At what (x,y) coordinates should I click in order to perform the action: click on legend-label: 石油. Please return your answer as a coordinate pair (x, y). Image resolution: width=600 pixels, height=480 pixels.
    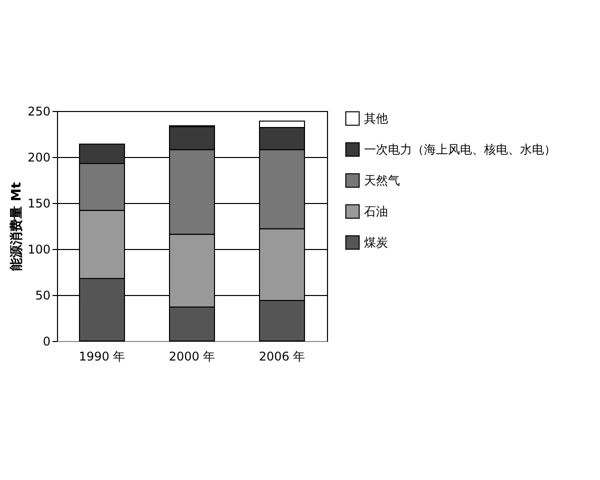
    Looking at the image, I should click on (376, 211).